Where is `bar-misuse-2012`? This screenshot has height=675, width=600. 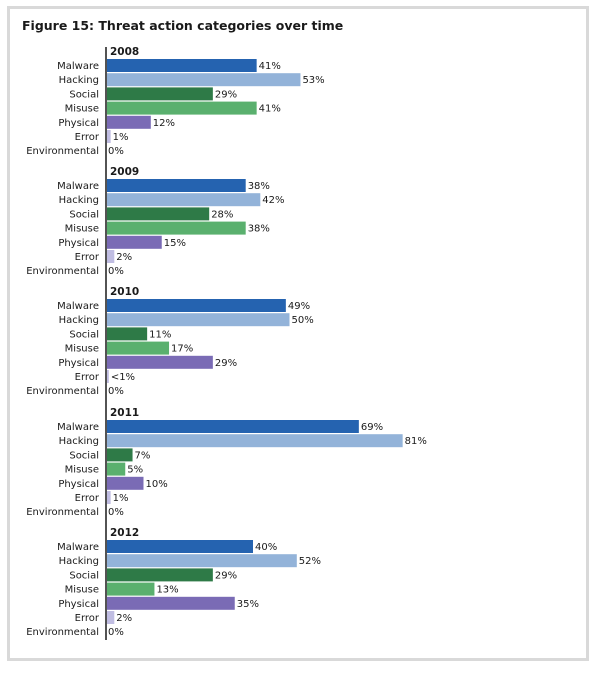 bar-misuse-2012 is located at coordinates (131, 589).